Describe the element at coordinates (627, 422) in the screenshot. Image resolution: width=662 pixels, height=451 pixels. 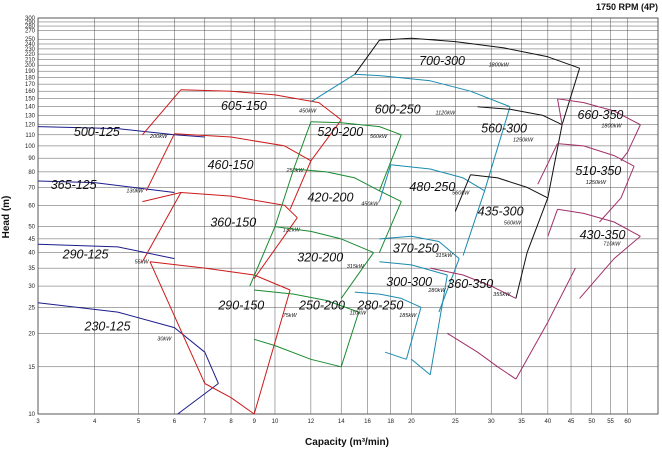
I see `x-tick-label: 60` at that location.